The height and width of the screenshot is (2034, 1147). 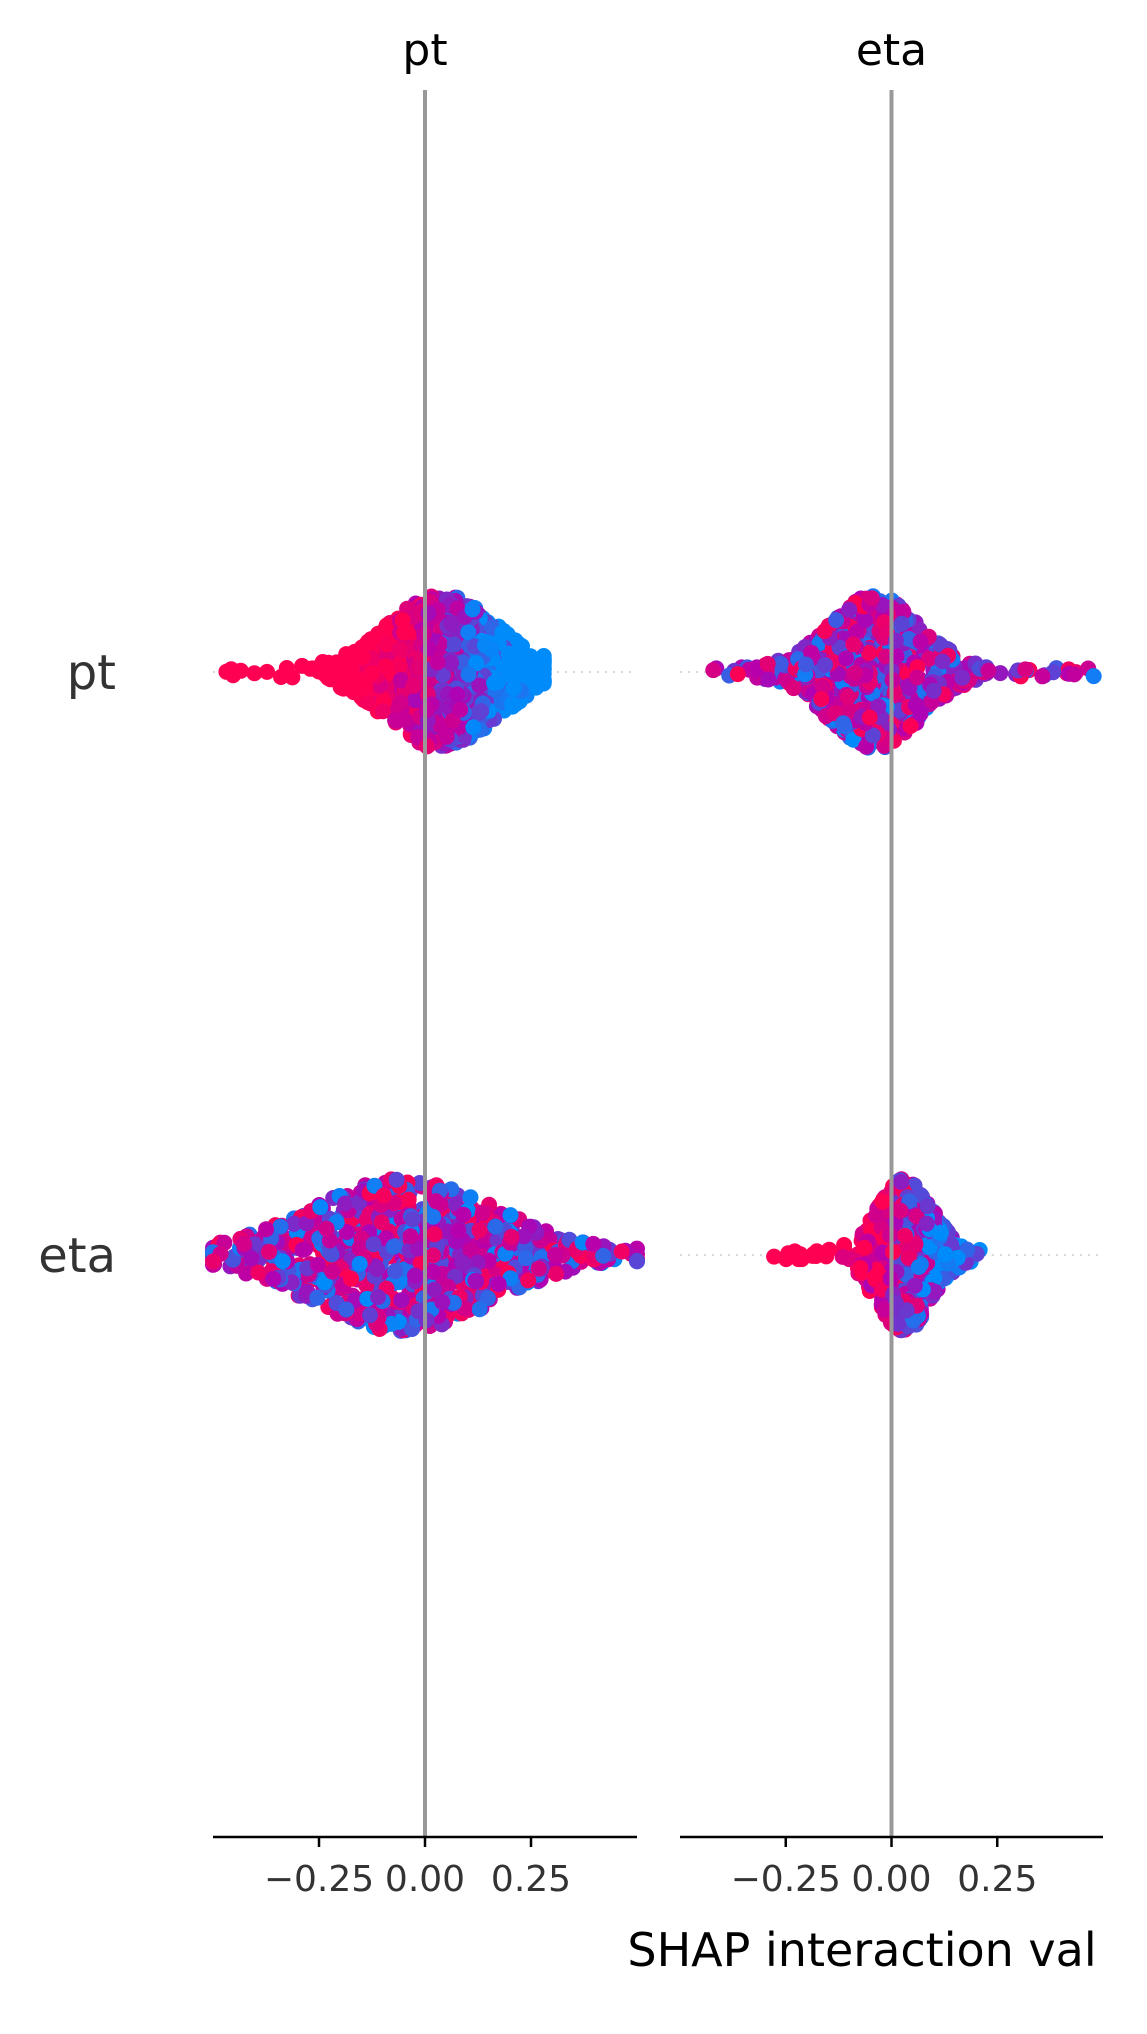 I want to click on x-tick-label: −0.25, so click(x=786, y=1879).